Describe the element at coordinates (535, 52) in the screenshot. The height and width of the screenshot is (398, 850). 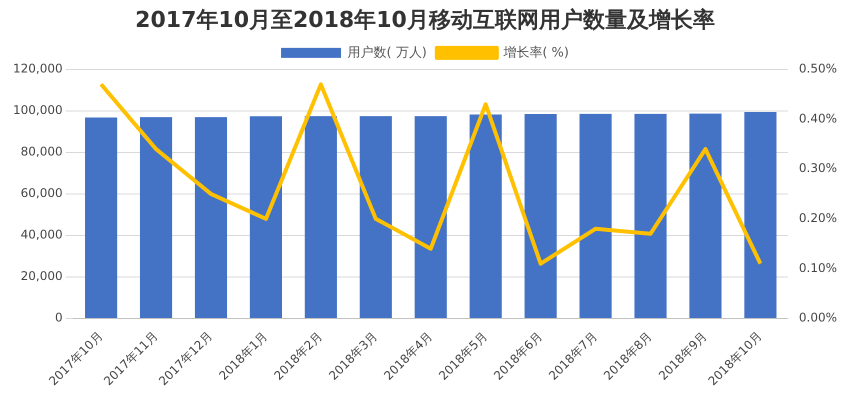
I see `legend-label: 增长率( %)` at that location.